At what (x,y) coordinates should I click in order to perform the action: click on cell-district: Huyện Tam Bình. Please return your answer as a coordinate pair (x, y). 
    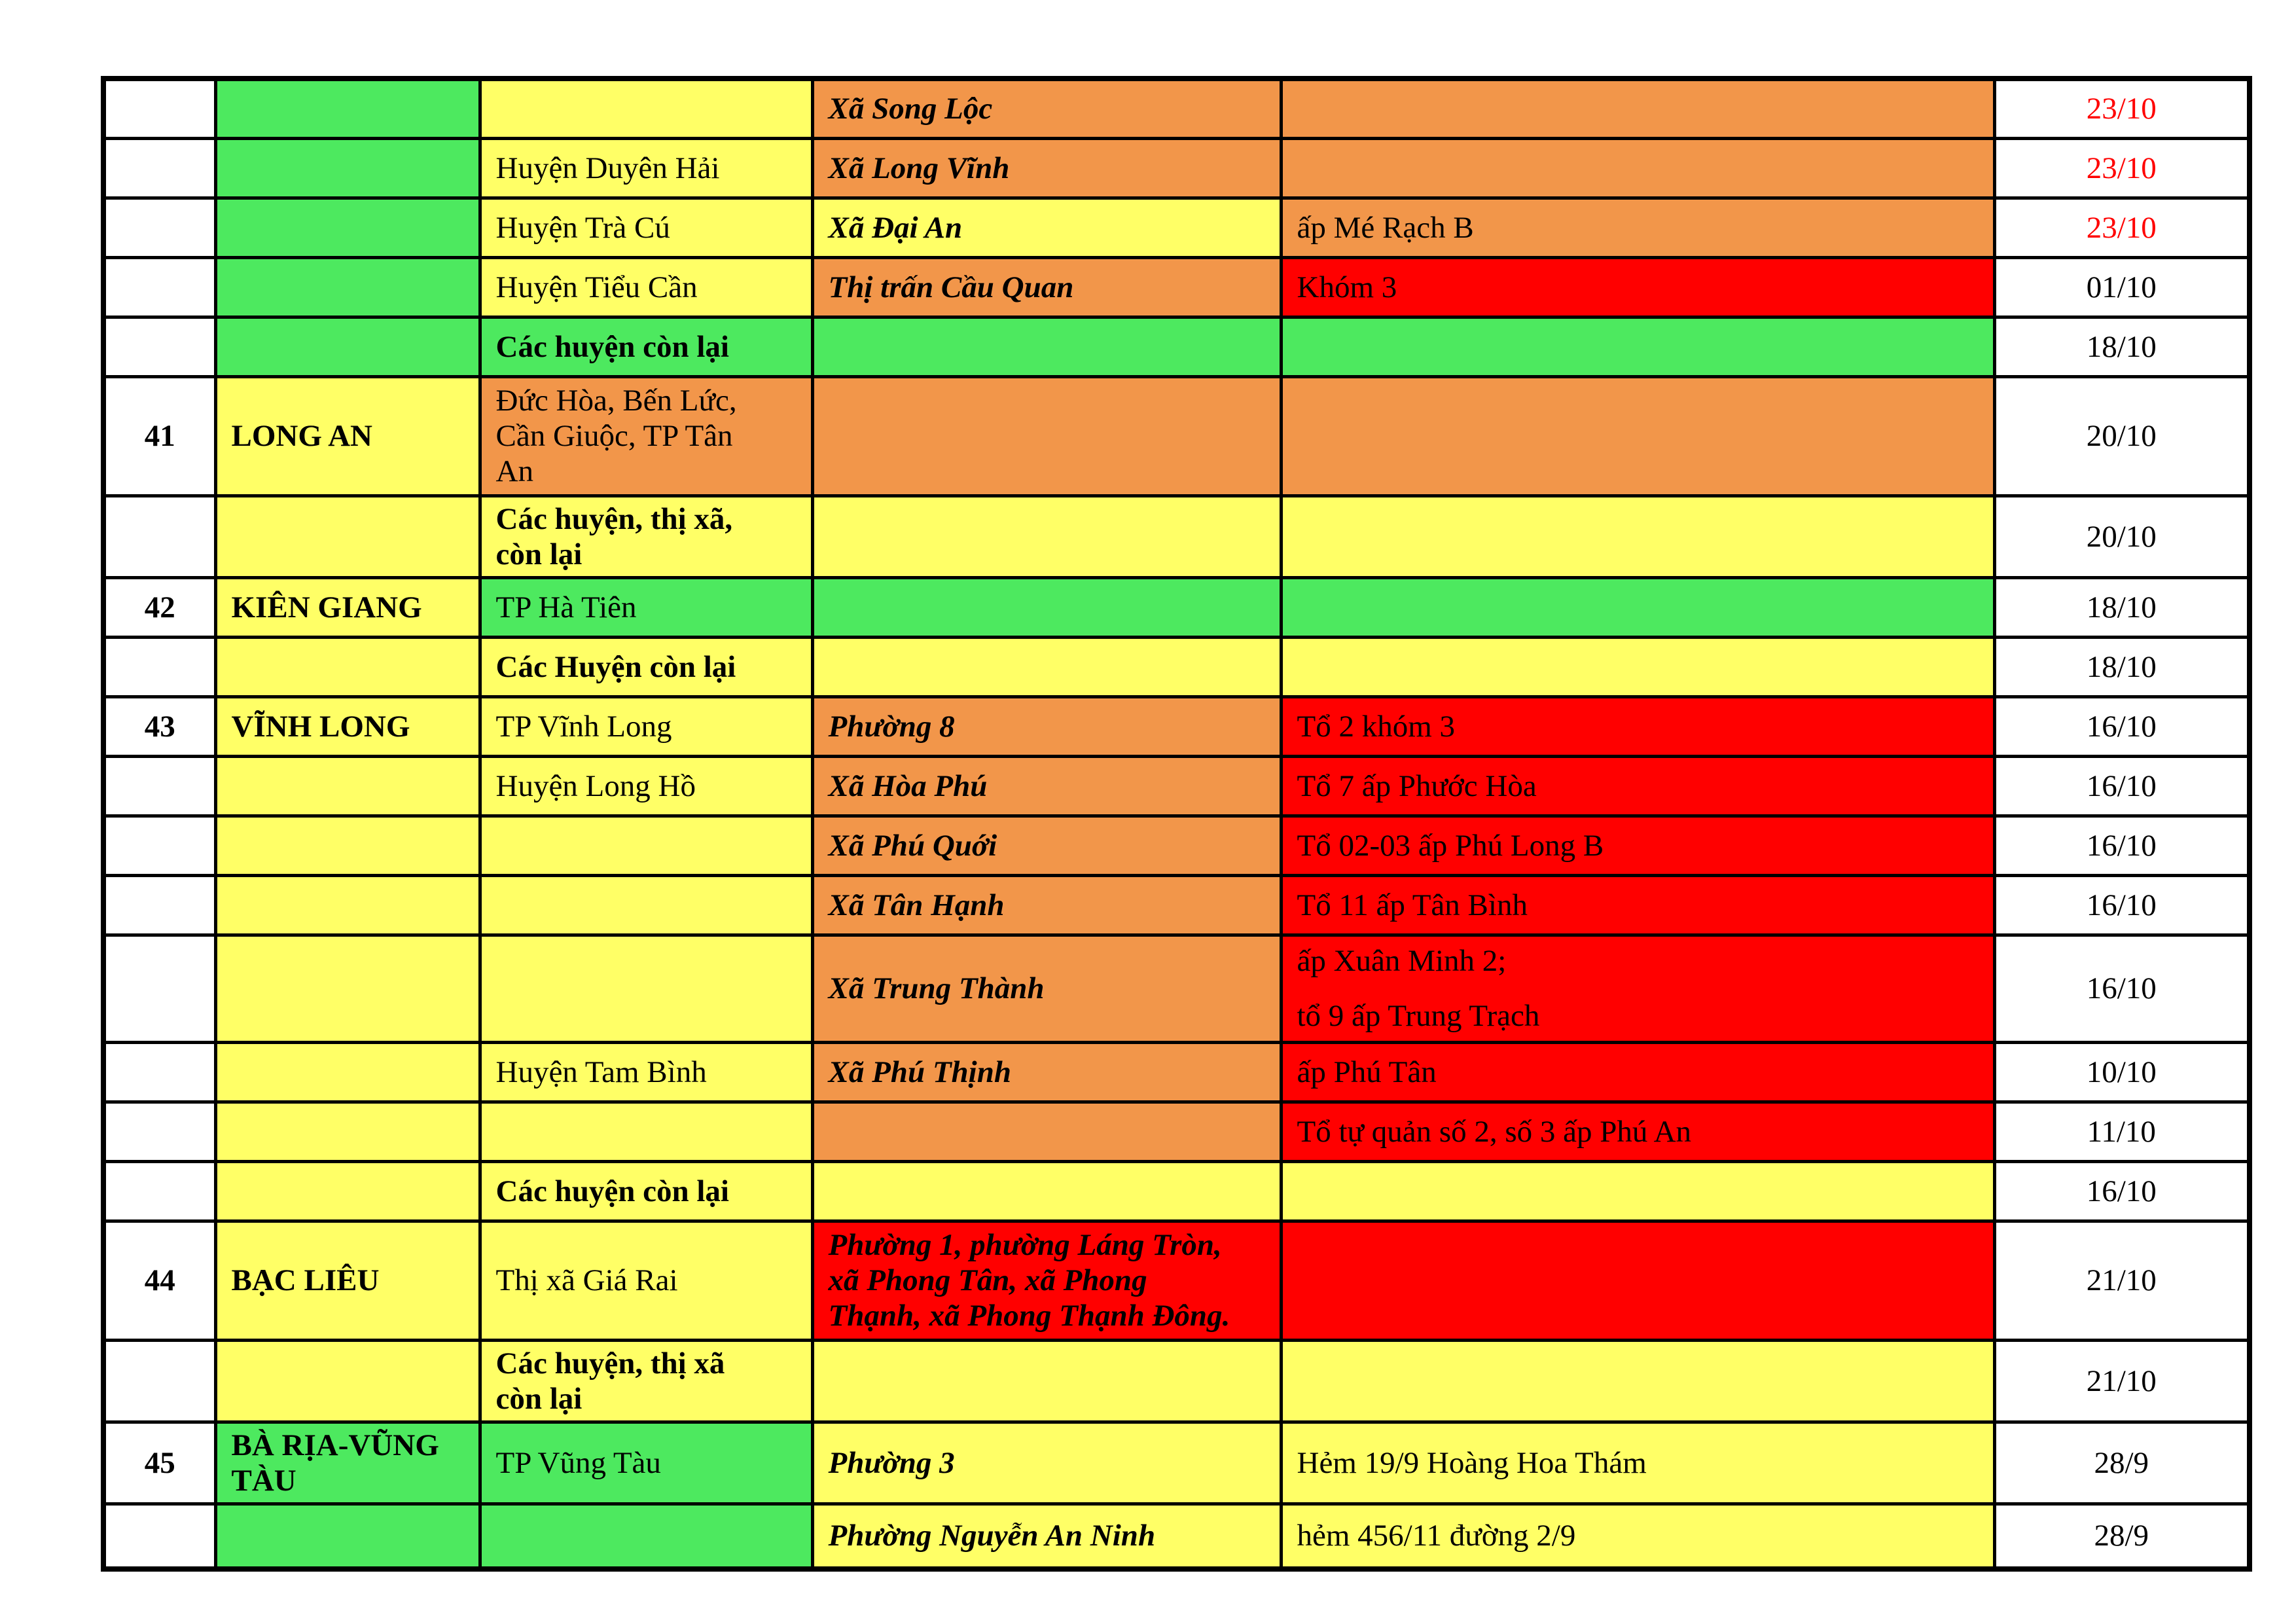
    Looking at the image, I should click on (646, 1072).